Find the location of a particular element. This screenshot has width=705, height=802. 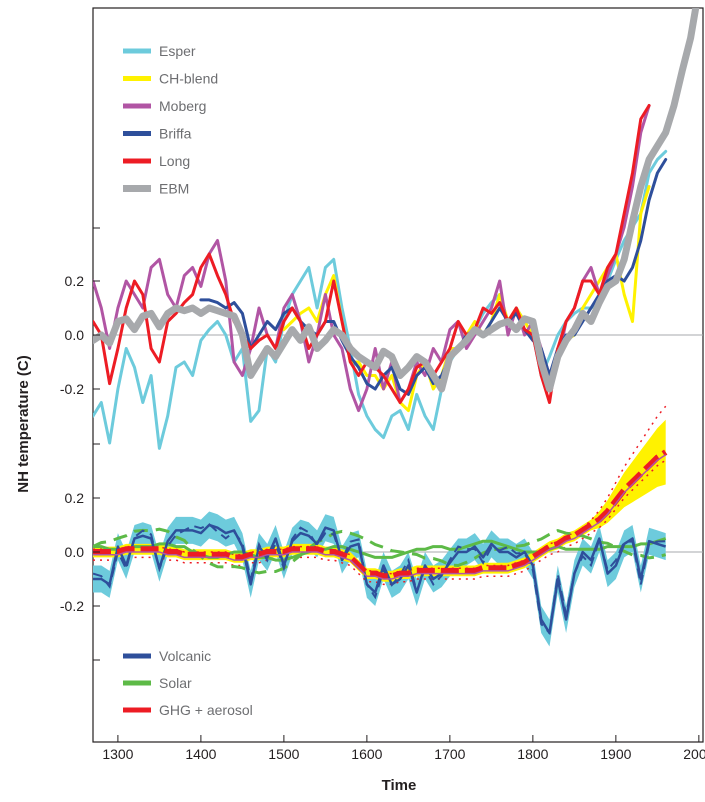

legend-label: EBM is located at coordinates (174, 189).